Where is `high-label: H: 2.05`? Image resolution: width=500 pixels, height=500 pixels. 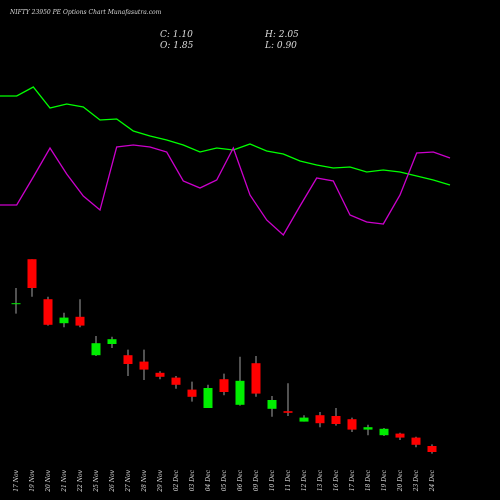 high-label: H: 2.05 is located at coordinates (281, 35).